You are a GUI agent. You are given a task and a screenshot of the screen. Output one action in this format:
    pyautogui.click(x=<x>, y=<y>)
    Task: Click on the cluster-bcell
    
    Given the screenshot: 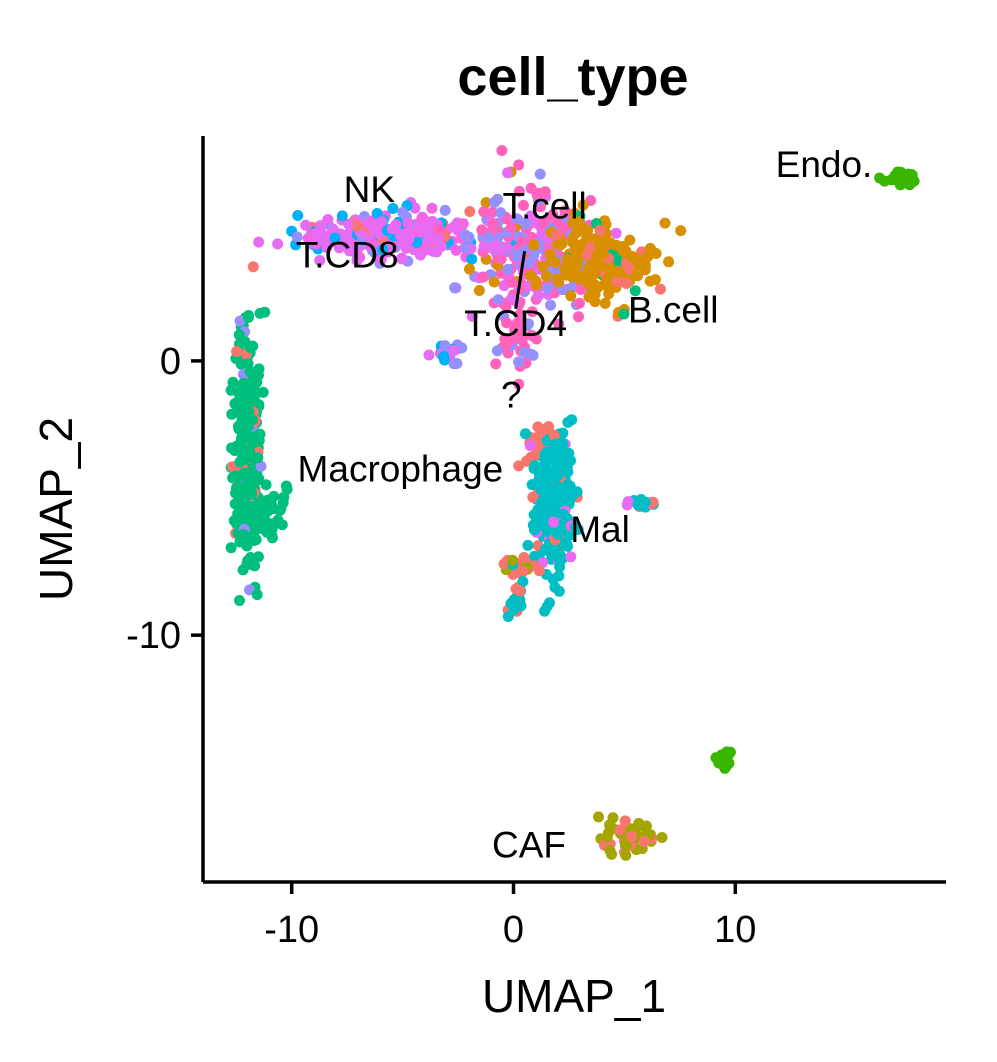 What is the action you would take?
    pyautogui.click(x=606, y=260)
    